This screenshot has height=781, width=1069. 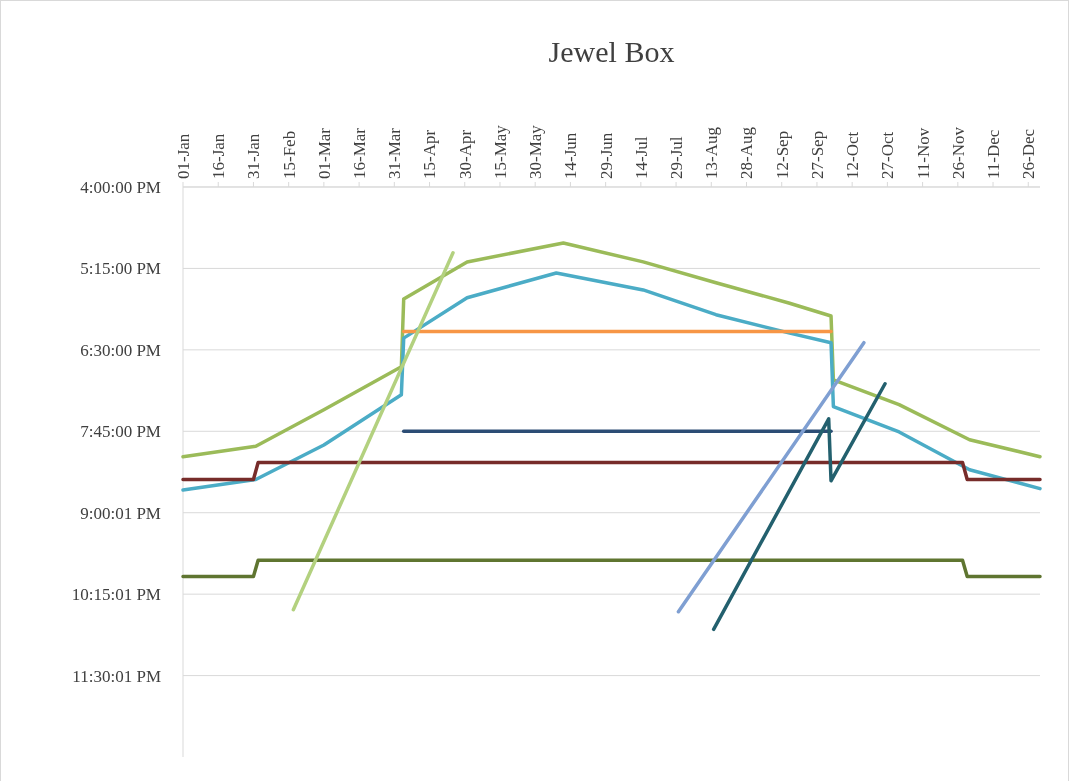 What do you see at coordinates (993, 154) in the screenshot?
I see `x-tick-label: 11-Dec` at bounding box center [993, 154].